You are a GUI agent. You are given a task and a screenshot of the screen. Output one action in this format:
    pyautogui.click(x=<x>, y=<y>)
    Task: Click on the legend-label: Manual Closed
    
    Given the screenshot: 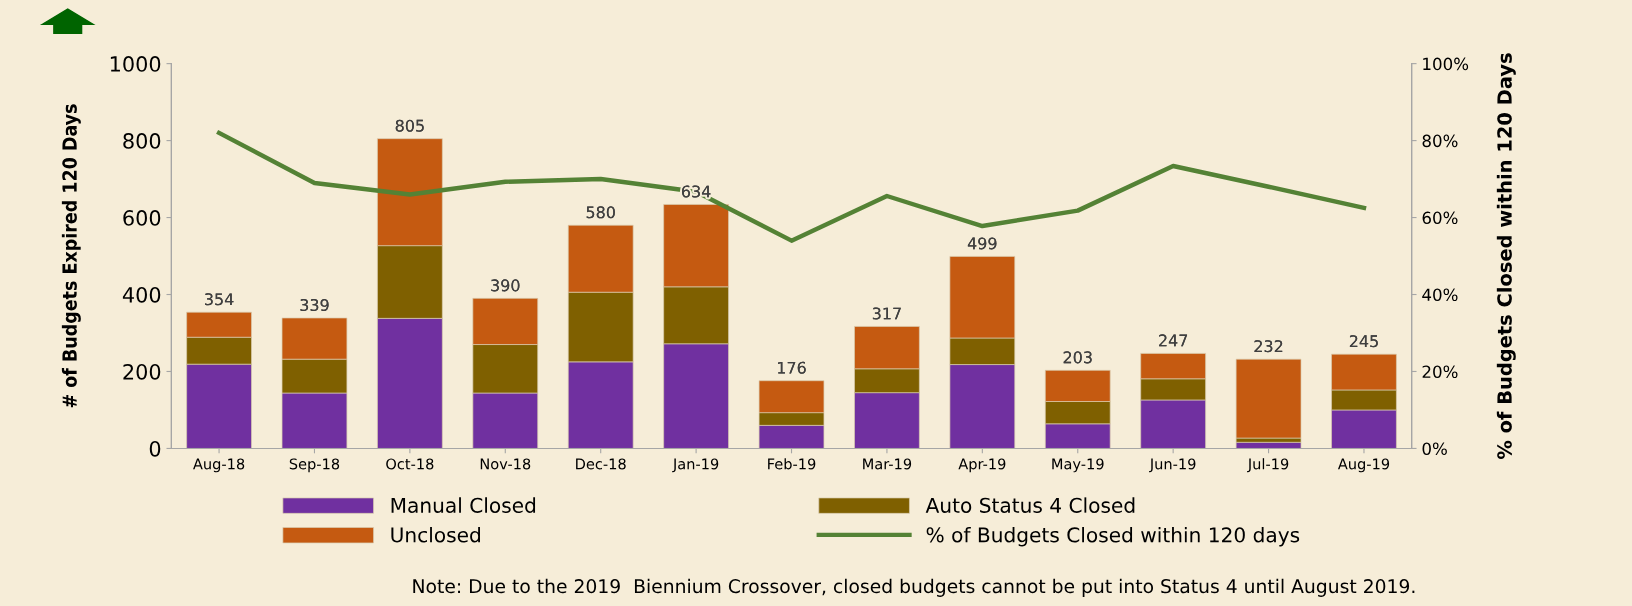 What is the action you would take?
    pyautogui.click(x=463, y=505)
    